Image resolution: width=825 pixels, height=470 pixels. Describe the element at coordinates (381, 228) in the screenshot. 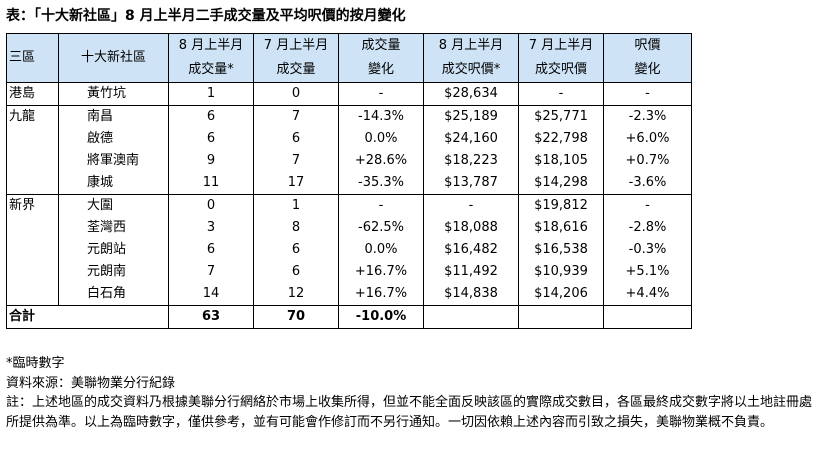

I see `volume-change-cell: -62.5%` at that location.